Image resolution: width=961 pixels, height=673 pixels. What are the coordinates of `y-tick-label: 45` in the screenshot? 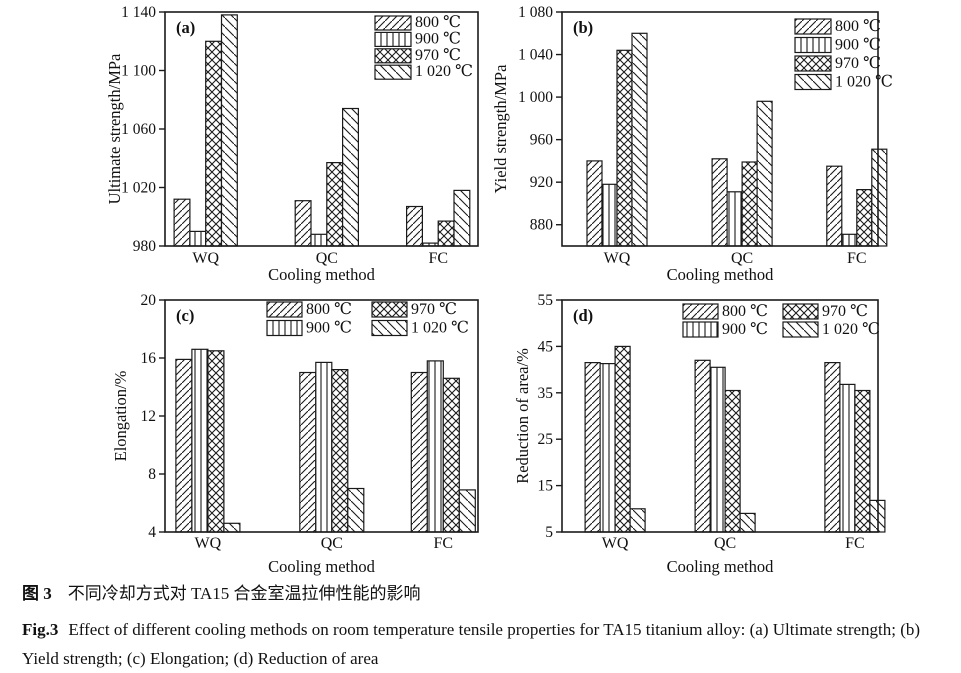 It's located at (546, 346).